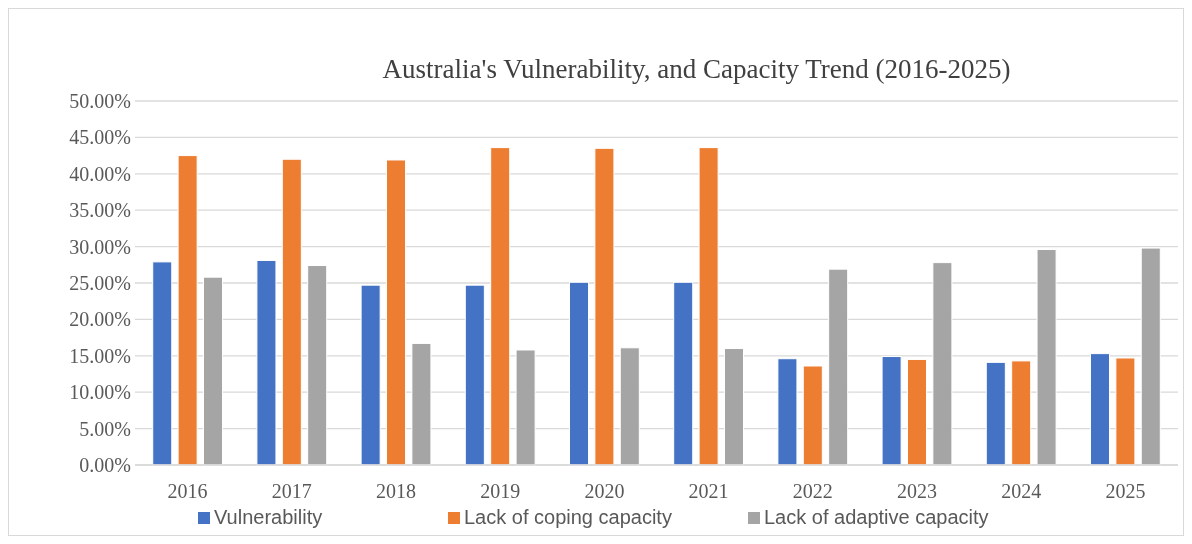 The height and width of the screenshot is (544, 1192). Describe the element at coordinates (100, 355) in the screenshot. I see `y-tick-label: 15.00%` at that location.